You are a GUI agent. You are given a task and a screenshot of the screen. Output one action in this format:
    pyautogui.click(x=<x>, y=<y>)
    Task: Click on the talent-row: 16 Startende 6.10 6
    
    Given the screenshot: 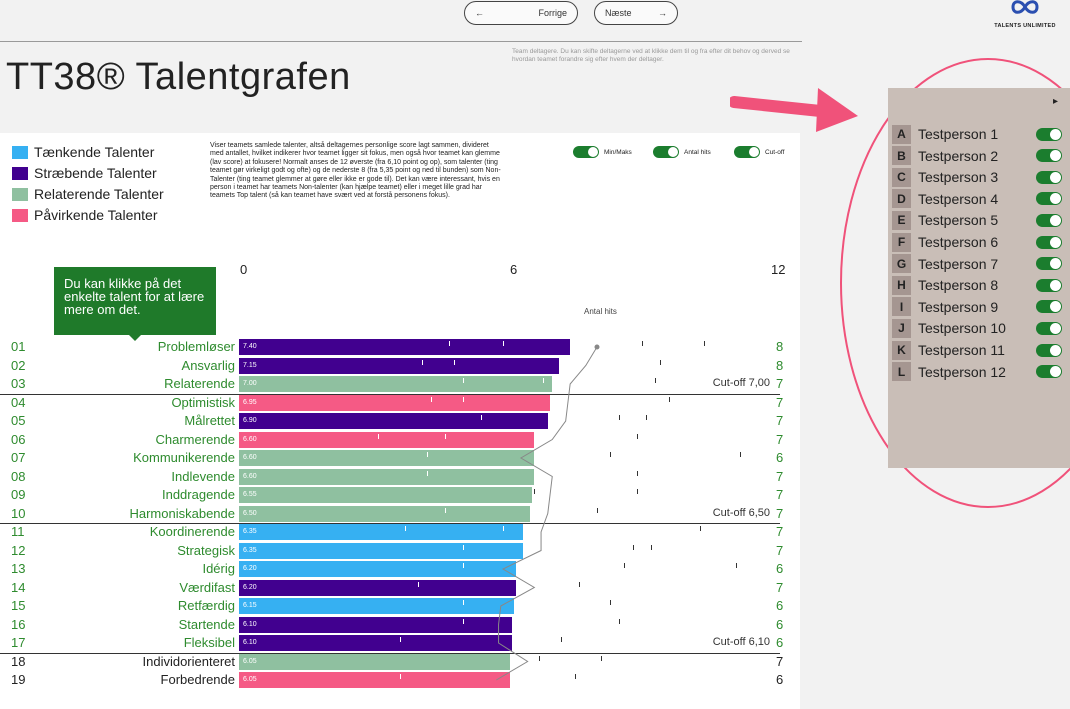 What is the action you would take?
    pyautogui.click(x=400, y=625)
    